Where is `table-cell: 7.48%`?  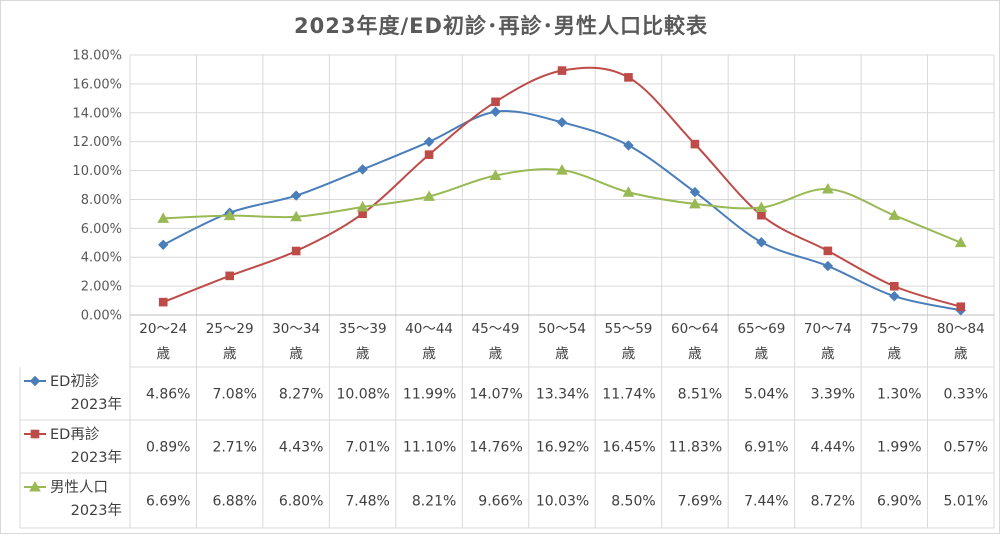 table-cell: 7.48% is located at coordinates (367, 502).